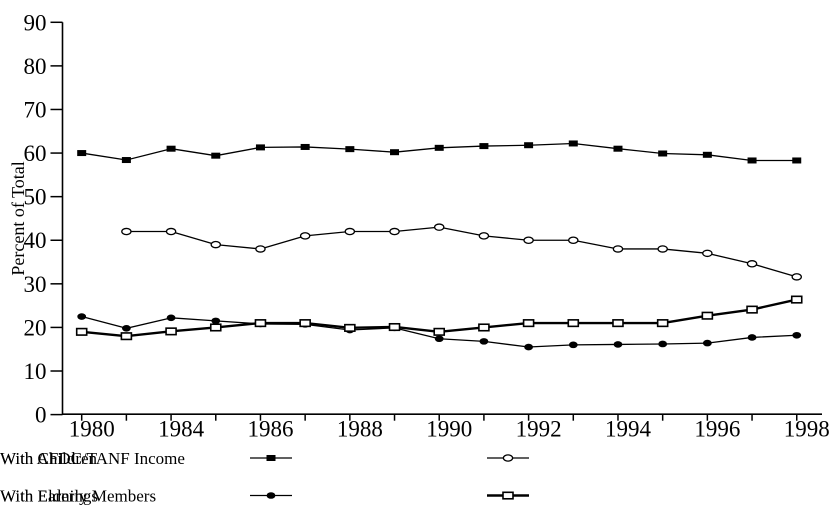  I want to click on legend-item-with-earnings: With Earnings, so click(264, 496).